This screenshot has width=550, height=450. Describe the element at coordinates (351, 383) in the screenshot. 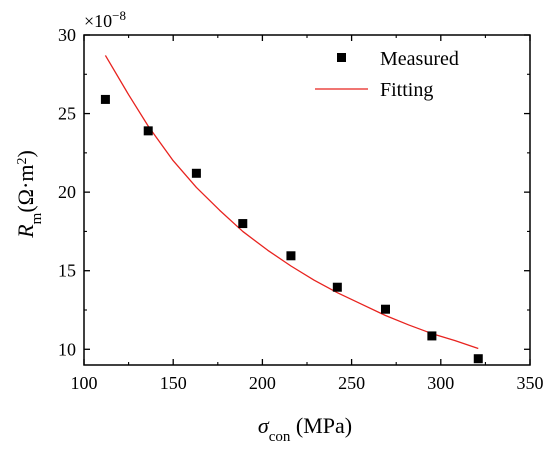

I see `x-tick-label: 250` at that location.